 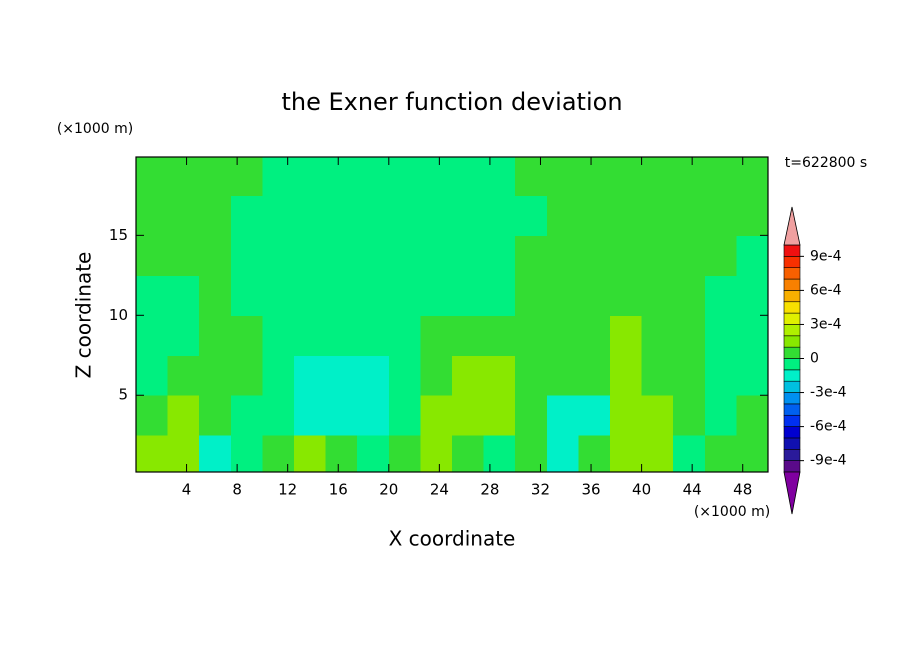 I want to click on y-tick-label: 5, so click(x=123, y=395).